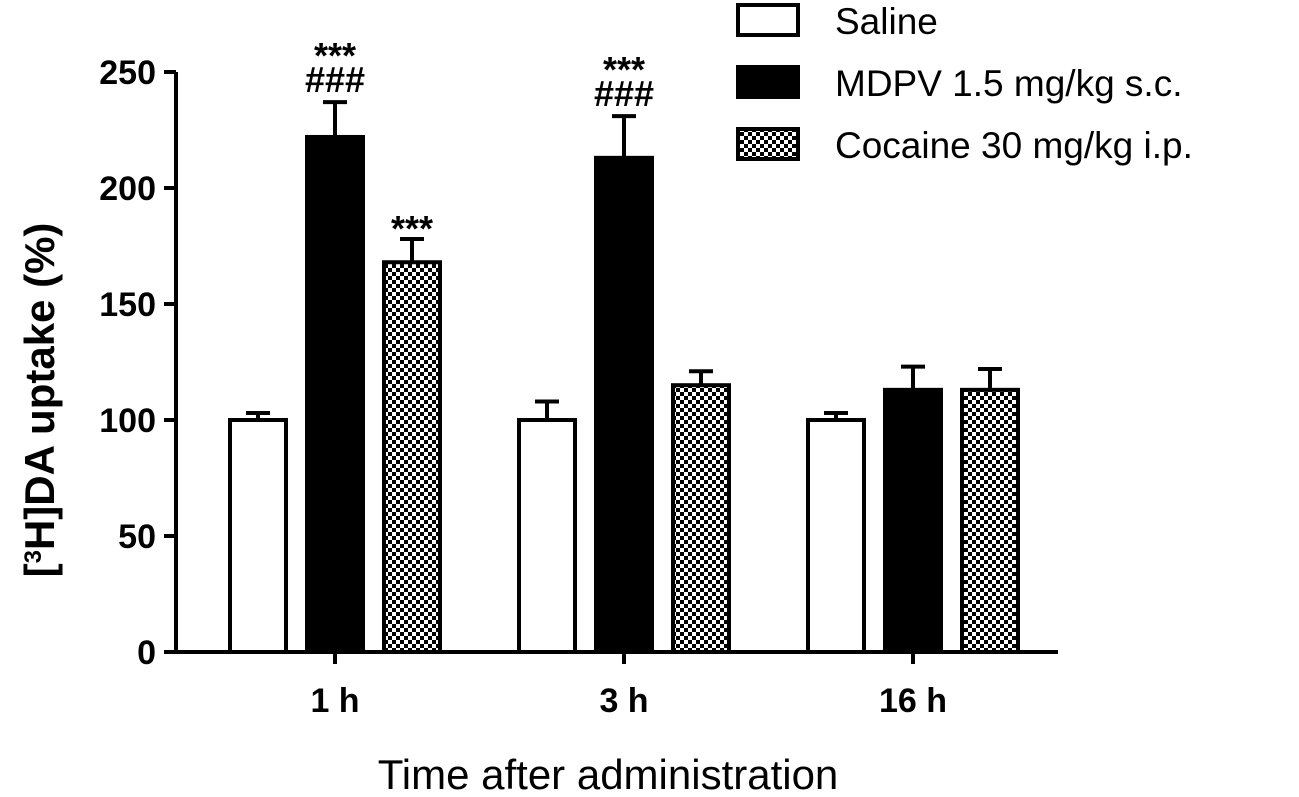  What do you see at coordinates (913, 701) in the screenshot?
I see `x-tick-label: 16 h` at bounding box center [913, 701].